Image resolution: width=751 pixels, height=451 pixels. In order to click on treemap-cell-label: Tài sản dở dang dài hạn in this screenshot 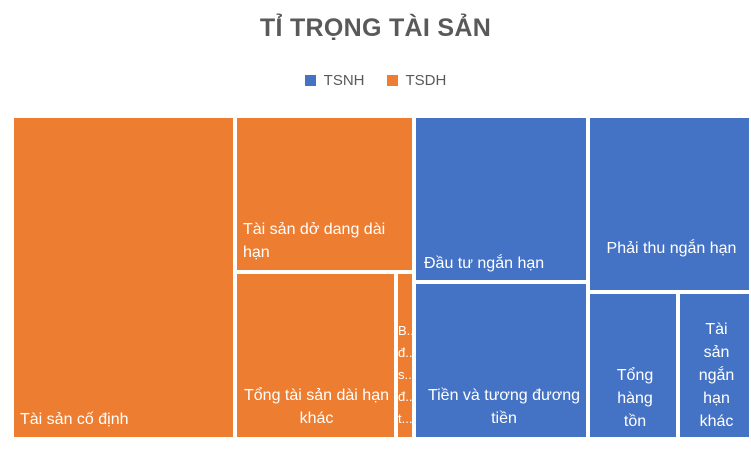, I will do `click(314, 241)`.